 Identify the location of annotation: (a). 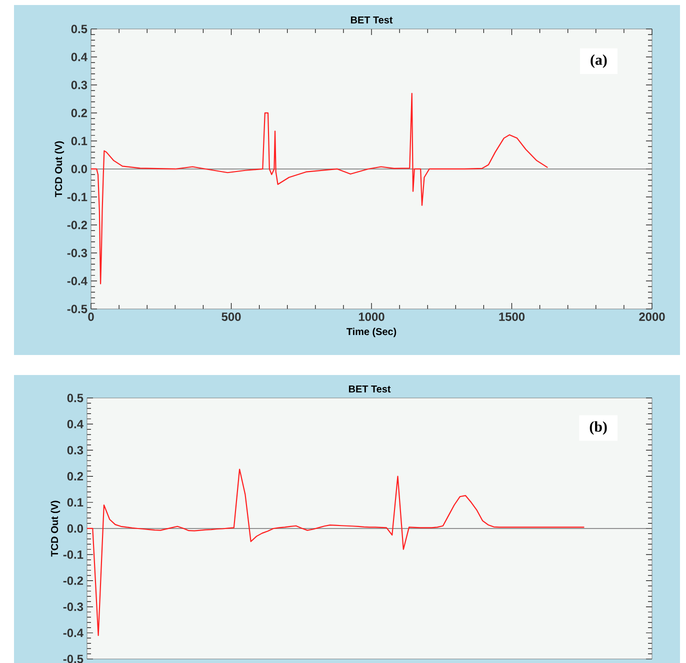
(598, 61).